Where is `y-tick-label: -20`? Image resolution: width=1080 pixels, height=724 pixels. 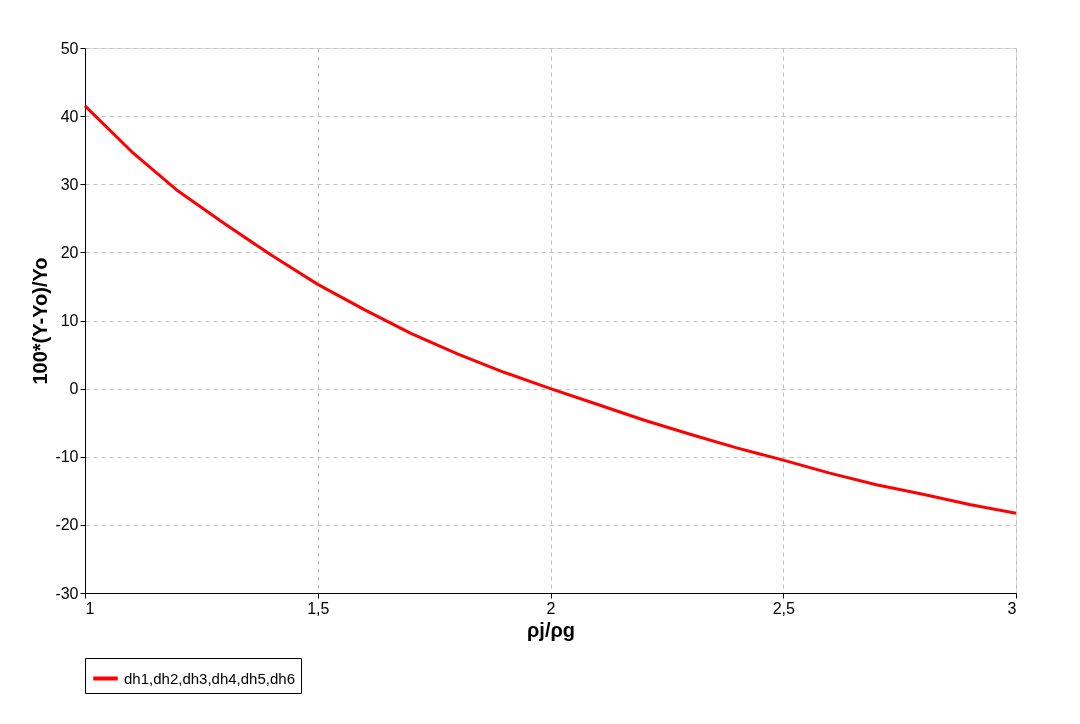 y-tick-label: -20 is located at coordinates (67, 525).